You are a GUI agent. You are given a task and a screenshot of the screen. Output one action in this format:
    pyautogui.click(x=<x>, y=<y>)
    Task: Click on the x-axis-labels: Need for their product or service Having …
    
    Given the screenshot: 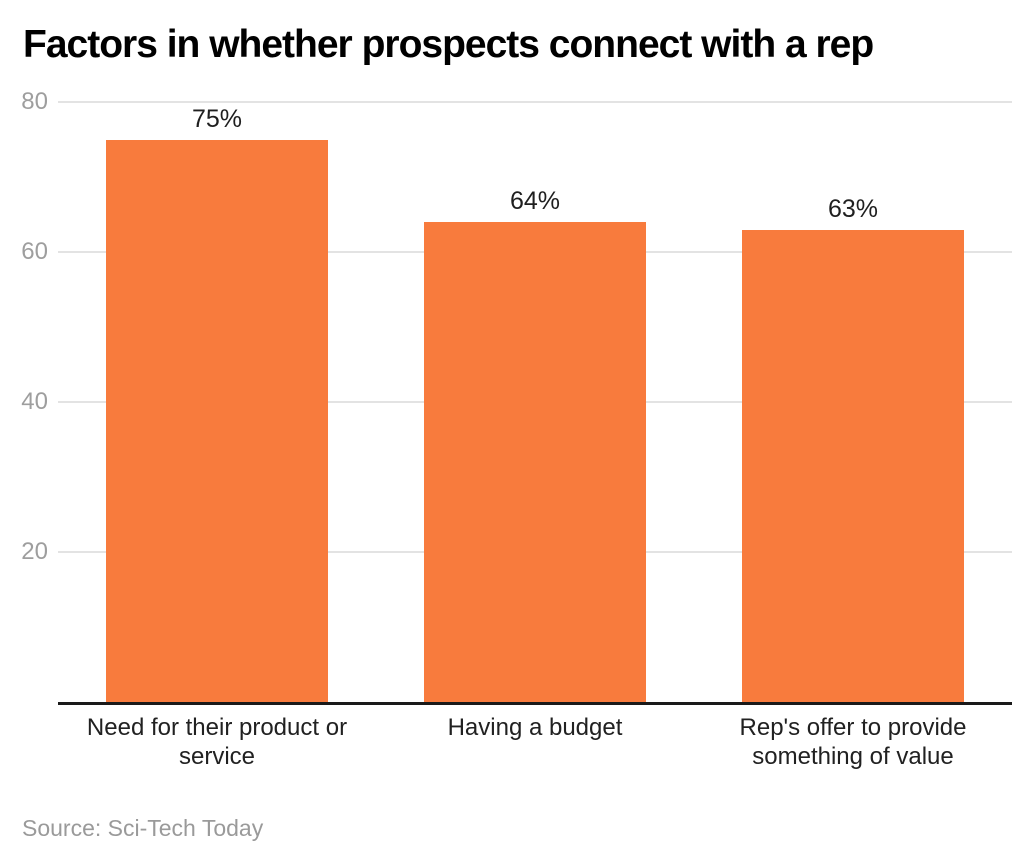 What is the action you would take?
    pyautogui.click(x=535, y=748)
    